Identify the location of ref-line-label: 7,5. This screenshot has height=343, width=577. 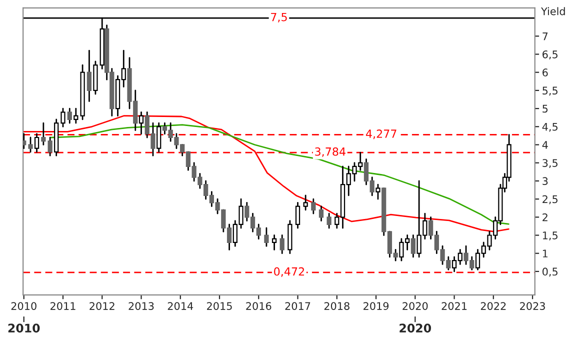
(279, 17).